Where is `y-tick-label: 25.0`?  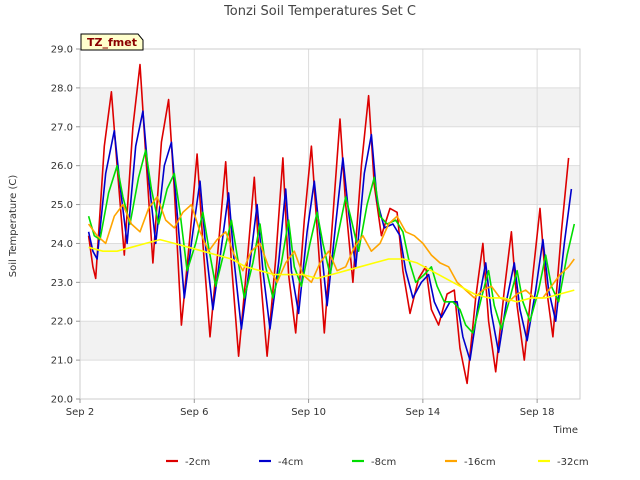 y-tick-label: 25.0 is located at coordinates (62, 205).